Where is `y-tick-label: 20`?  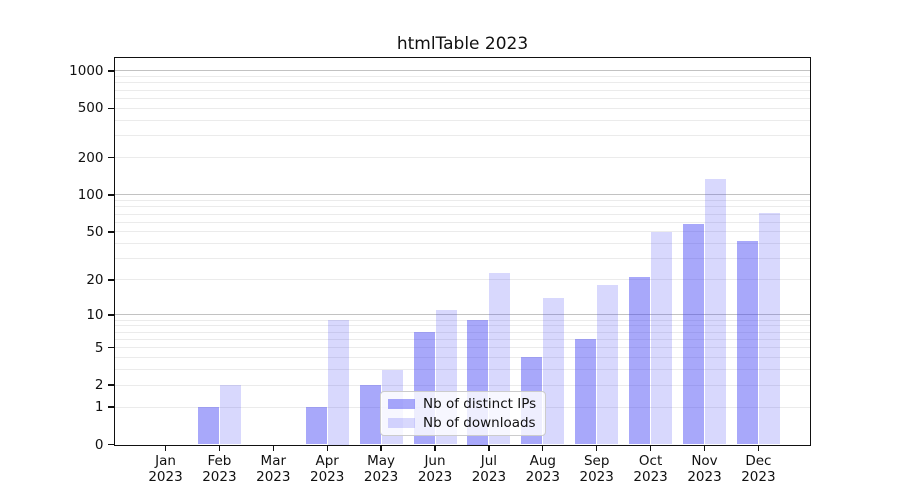
y-tick-label: 20 is located at coordinates (95, 279).